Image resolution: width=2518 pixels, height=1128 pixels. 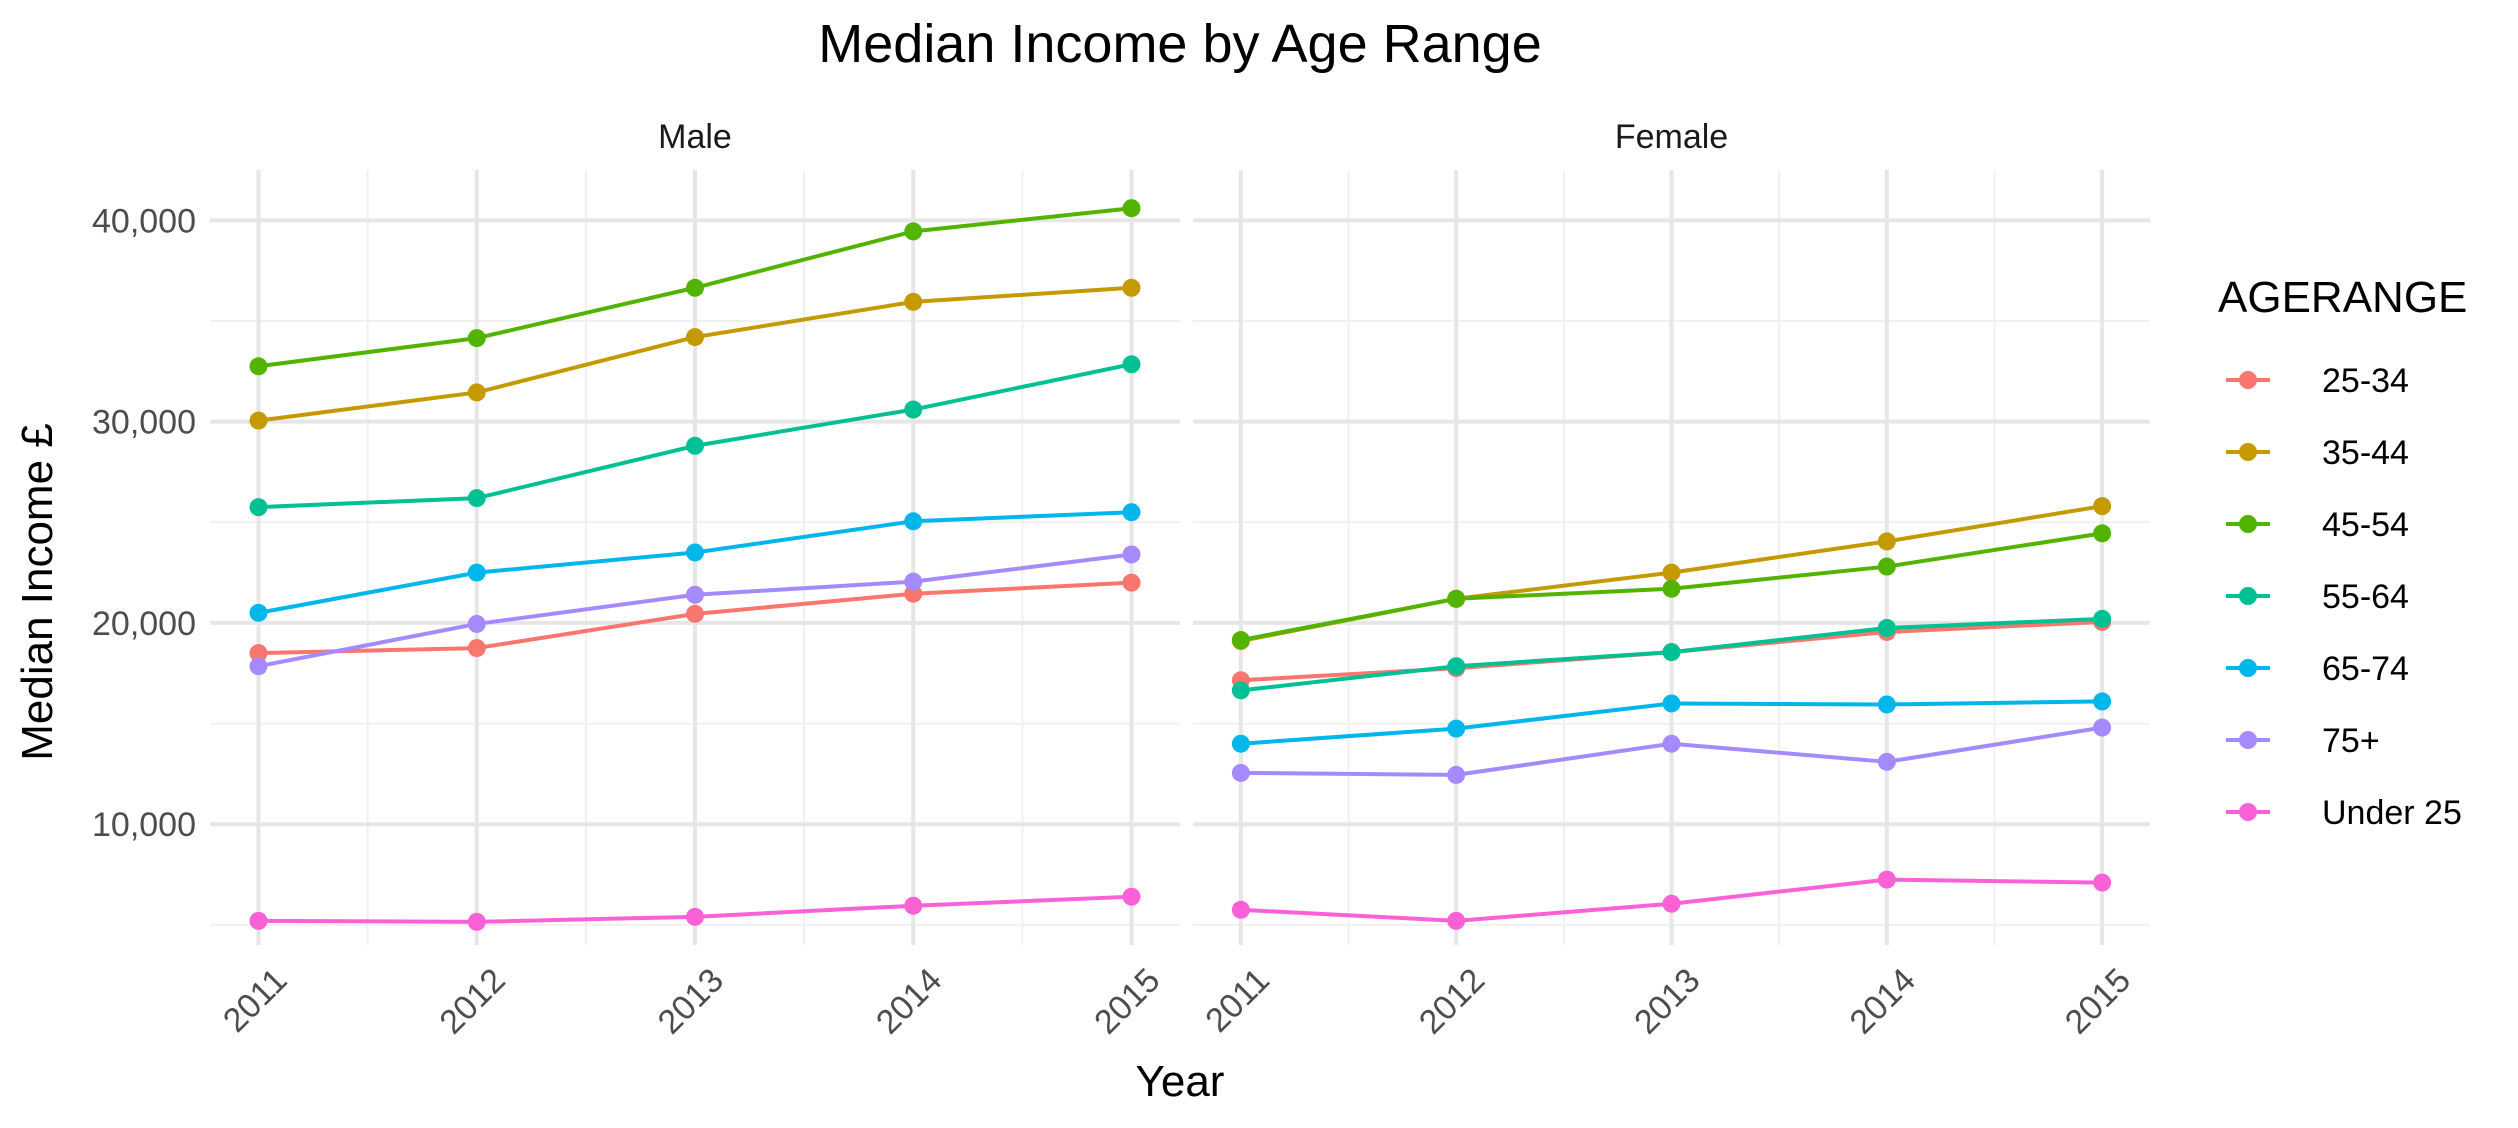 What do you see at coordinates (472, 1001) in the screenshot?
I see `x-tick-label: 2012` at bounding box center [472, 1001].